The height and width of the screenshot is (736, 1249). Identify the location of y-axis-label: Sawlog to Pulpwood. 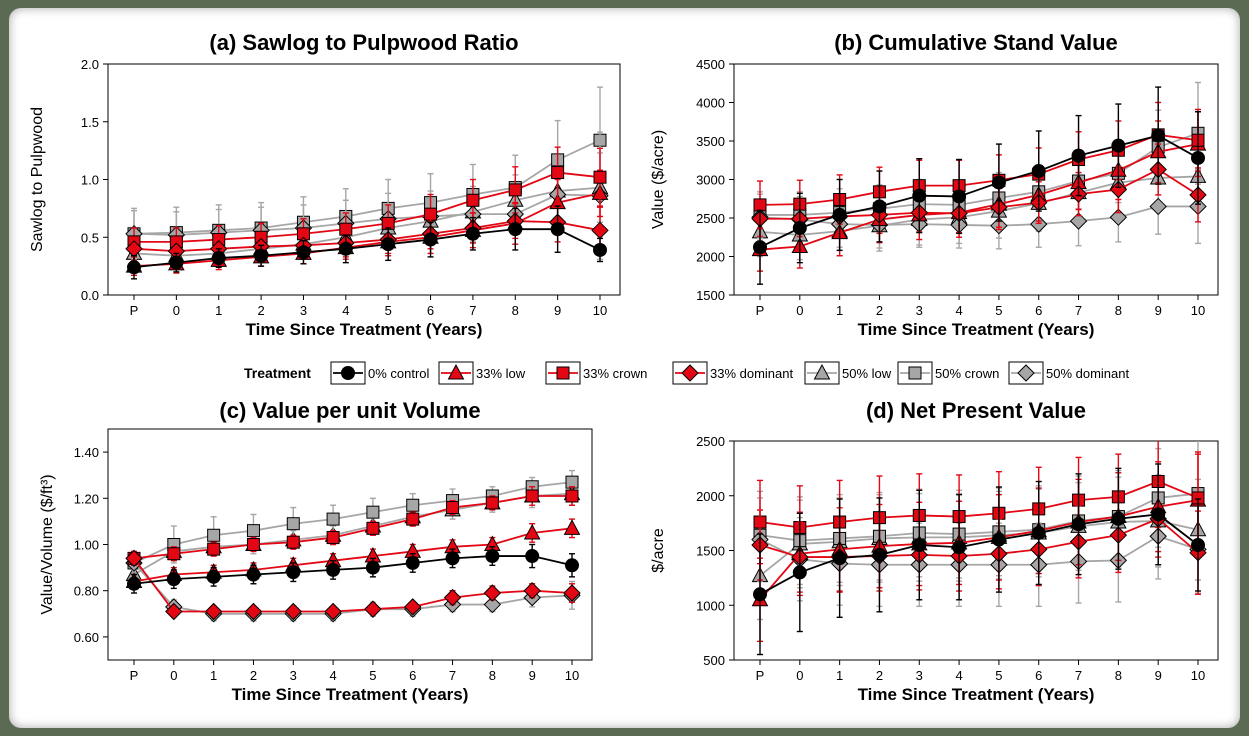
(37, 179).